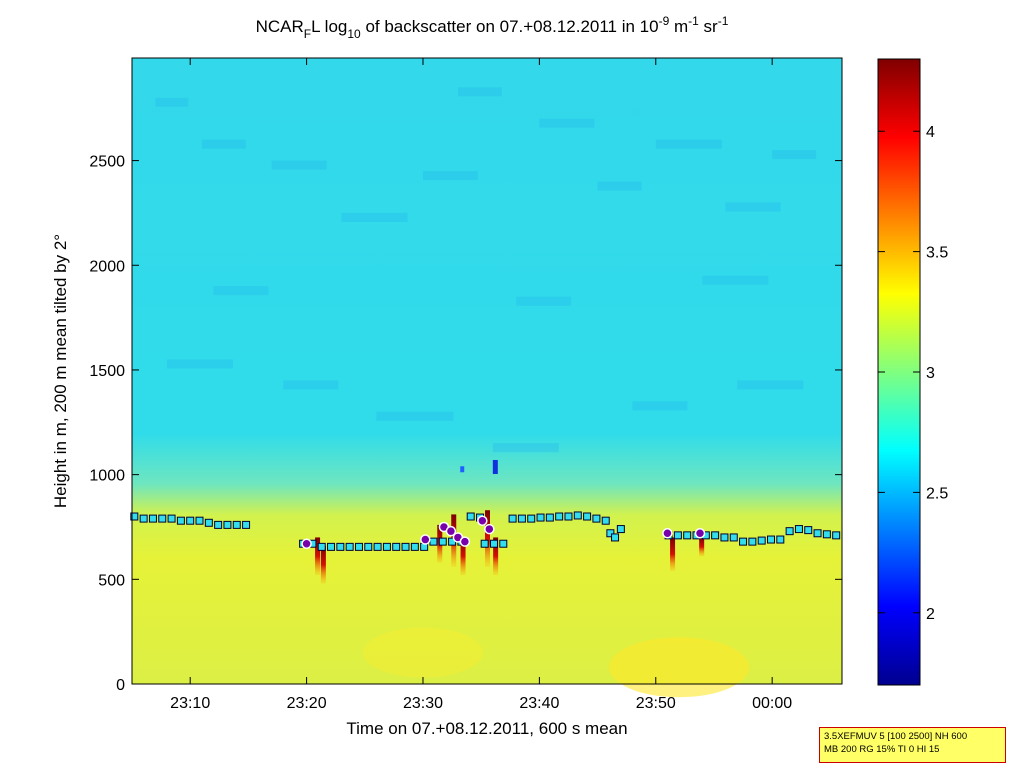  Describe the element at coordinates (423, 703) in the screenshot. I see `x-tick-label: 23:30` at that location.